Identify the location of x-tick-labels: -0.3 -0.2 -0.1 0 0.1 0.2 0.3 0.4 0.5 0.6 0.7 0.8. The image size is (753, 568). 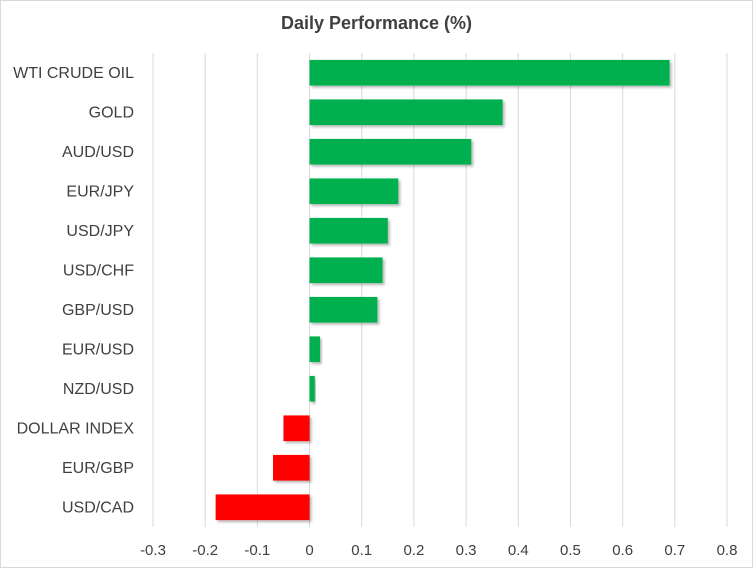
(438, 550).